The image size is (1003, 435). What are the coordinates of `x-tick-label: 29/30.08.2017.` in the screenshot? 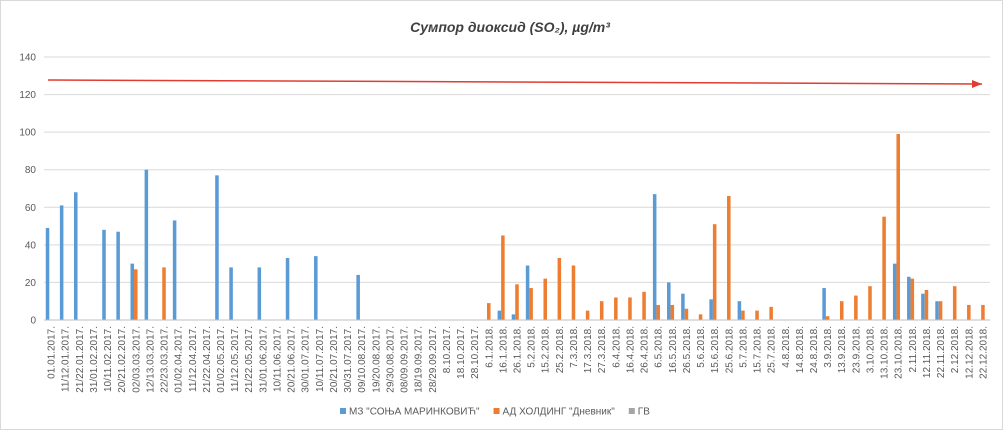 It's located at (390, 359).